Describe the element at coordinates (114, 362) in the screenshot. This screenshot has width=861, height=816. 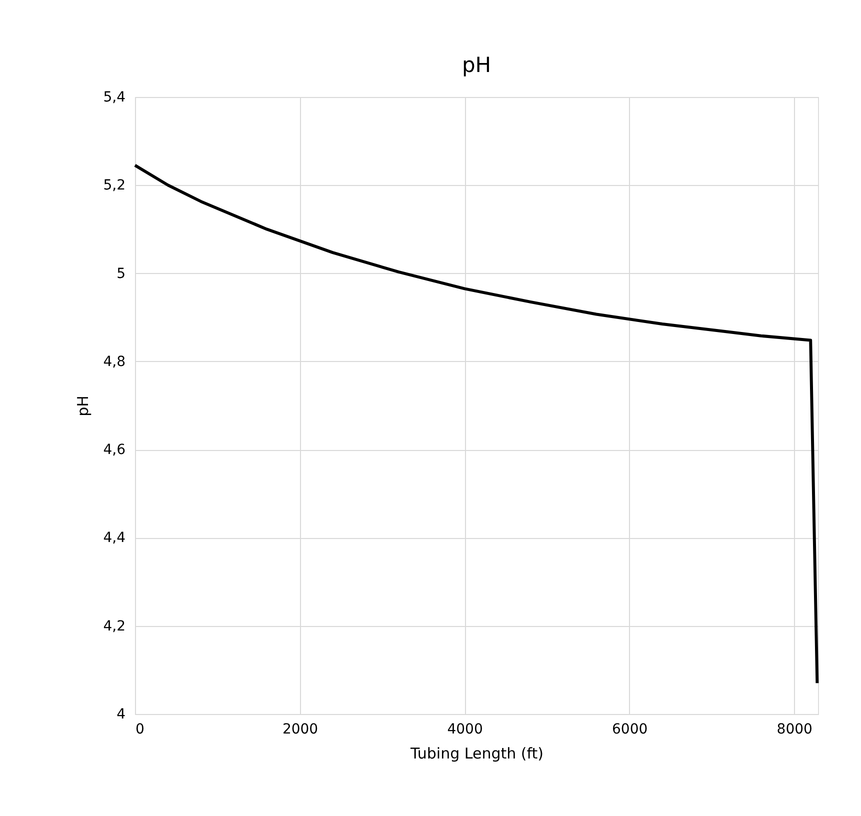
I see `y-tick-label: 4,8` at that location.